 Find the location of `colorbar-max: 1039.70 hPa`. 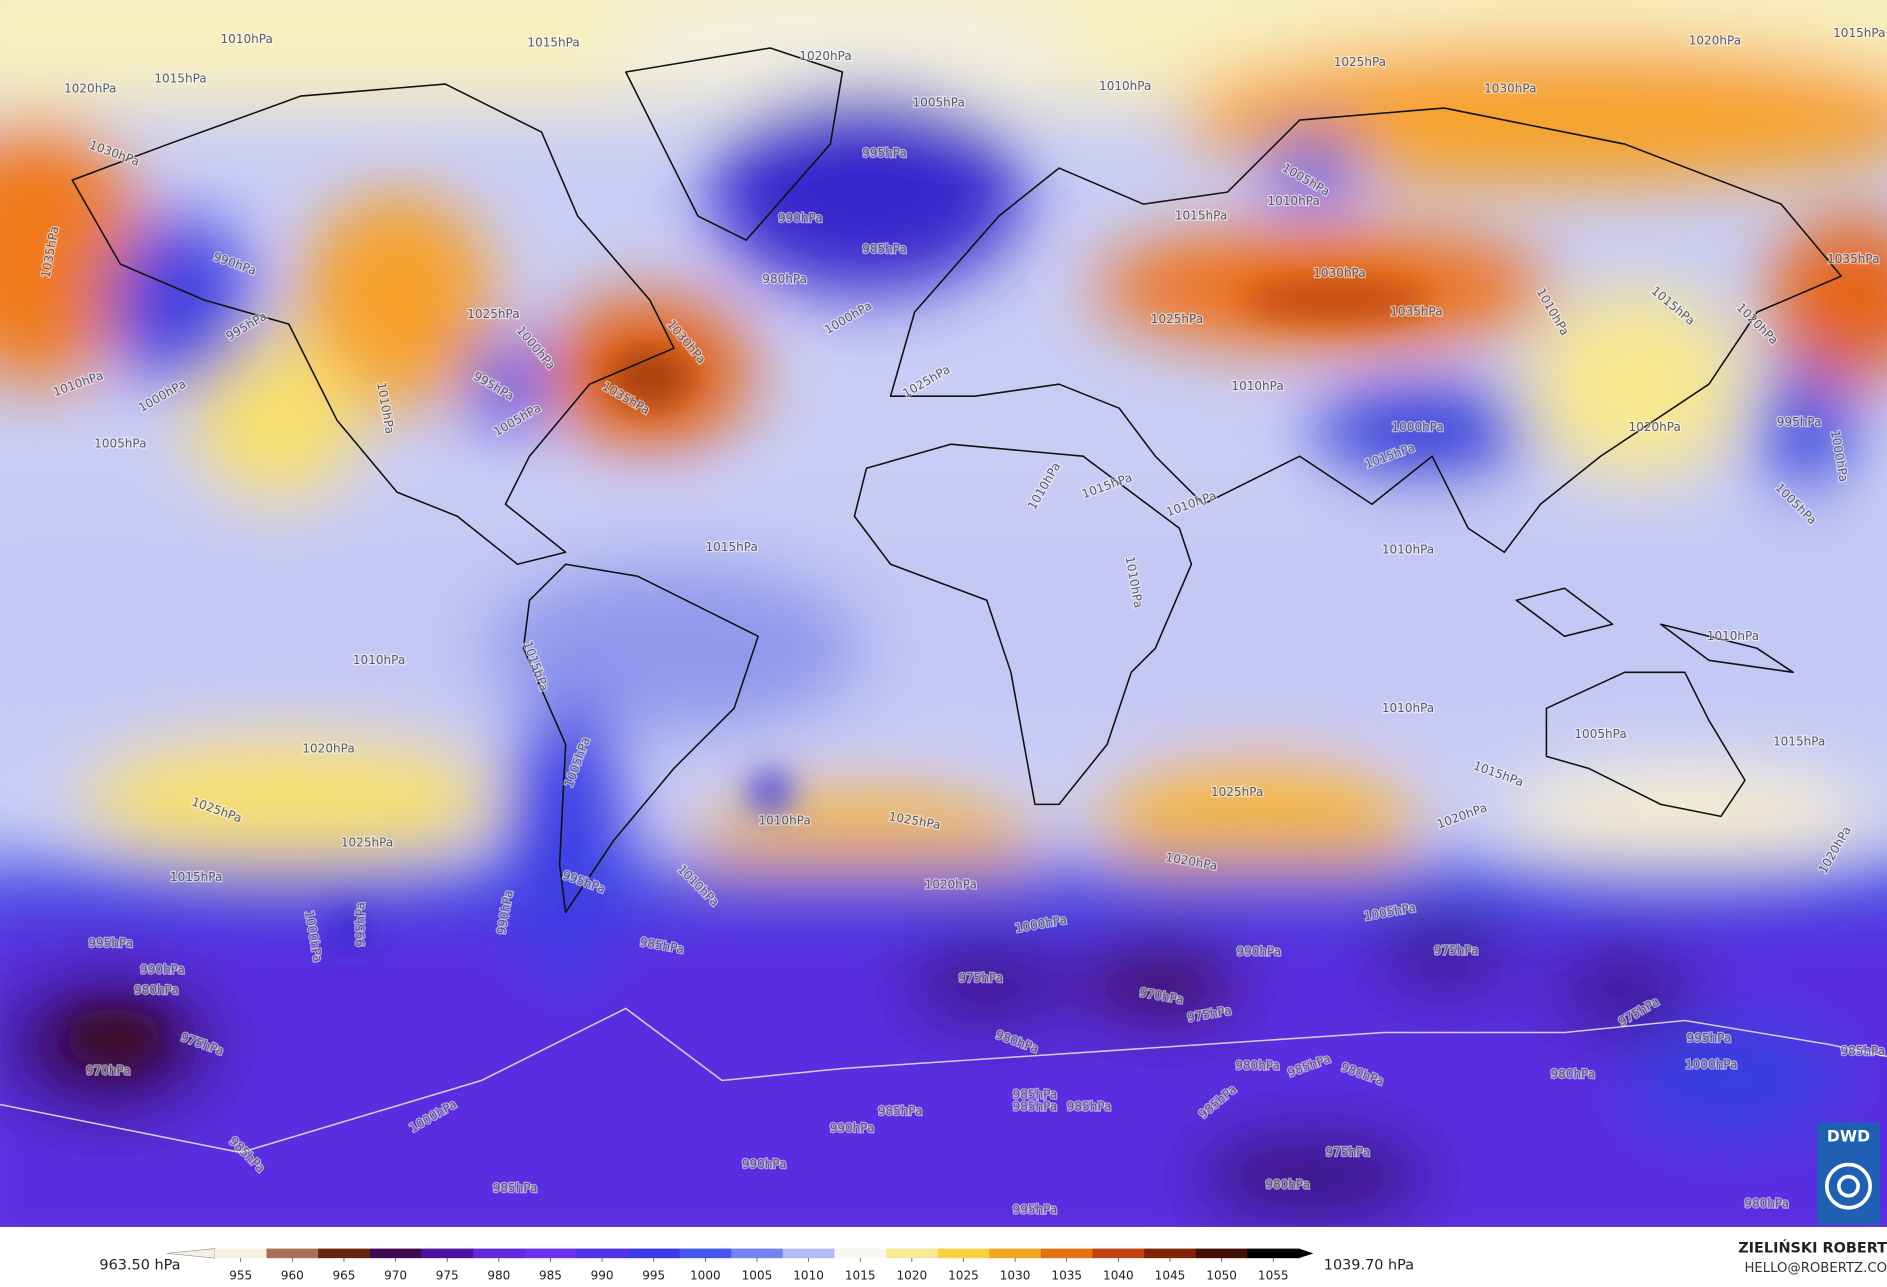

colorbar-max: 1039.70 hPa is located at coordinates (1369, 1265).